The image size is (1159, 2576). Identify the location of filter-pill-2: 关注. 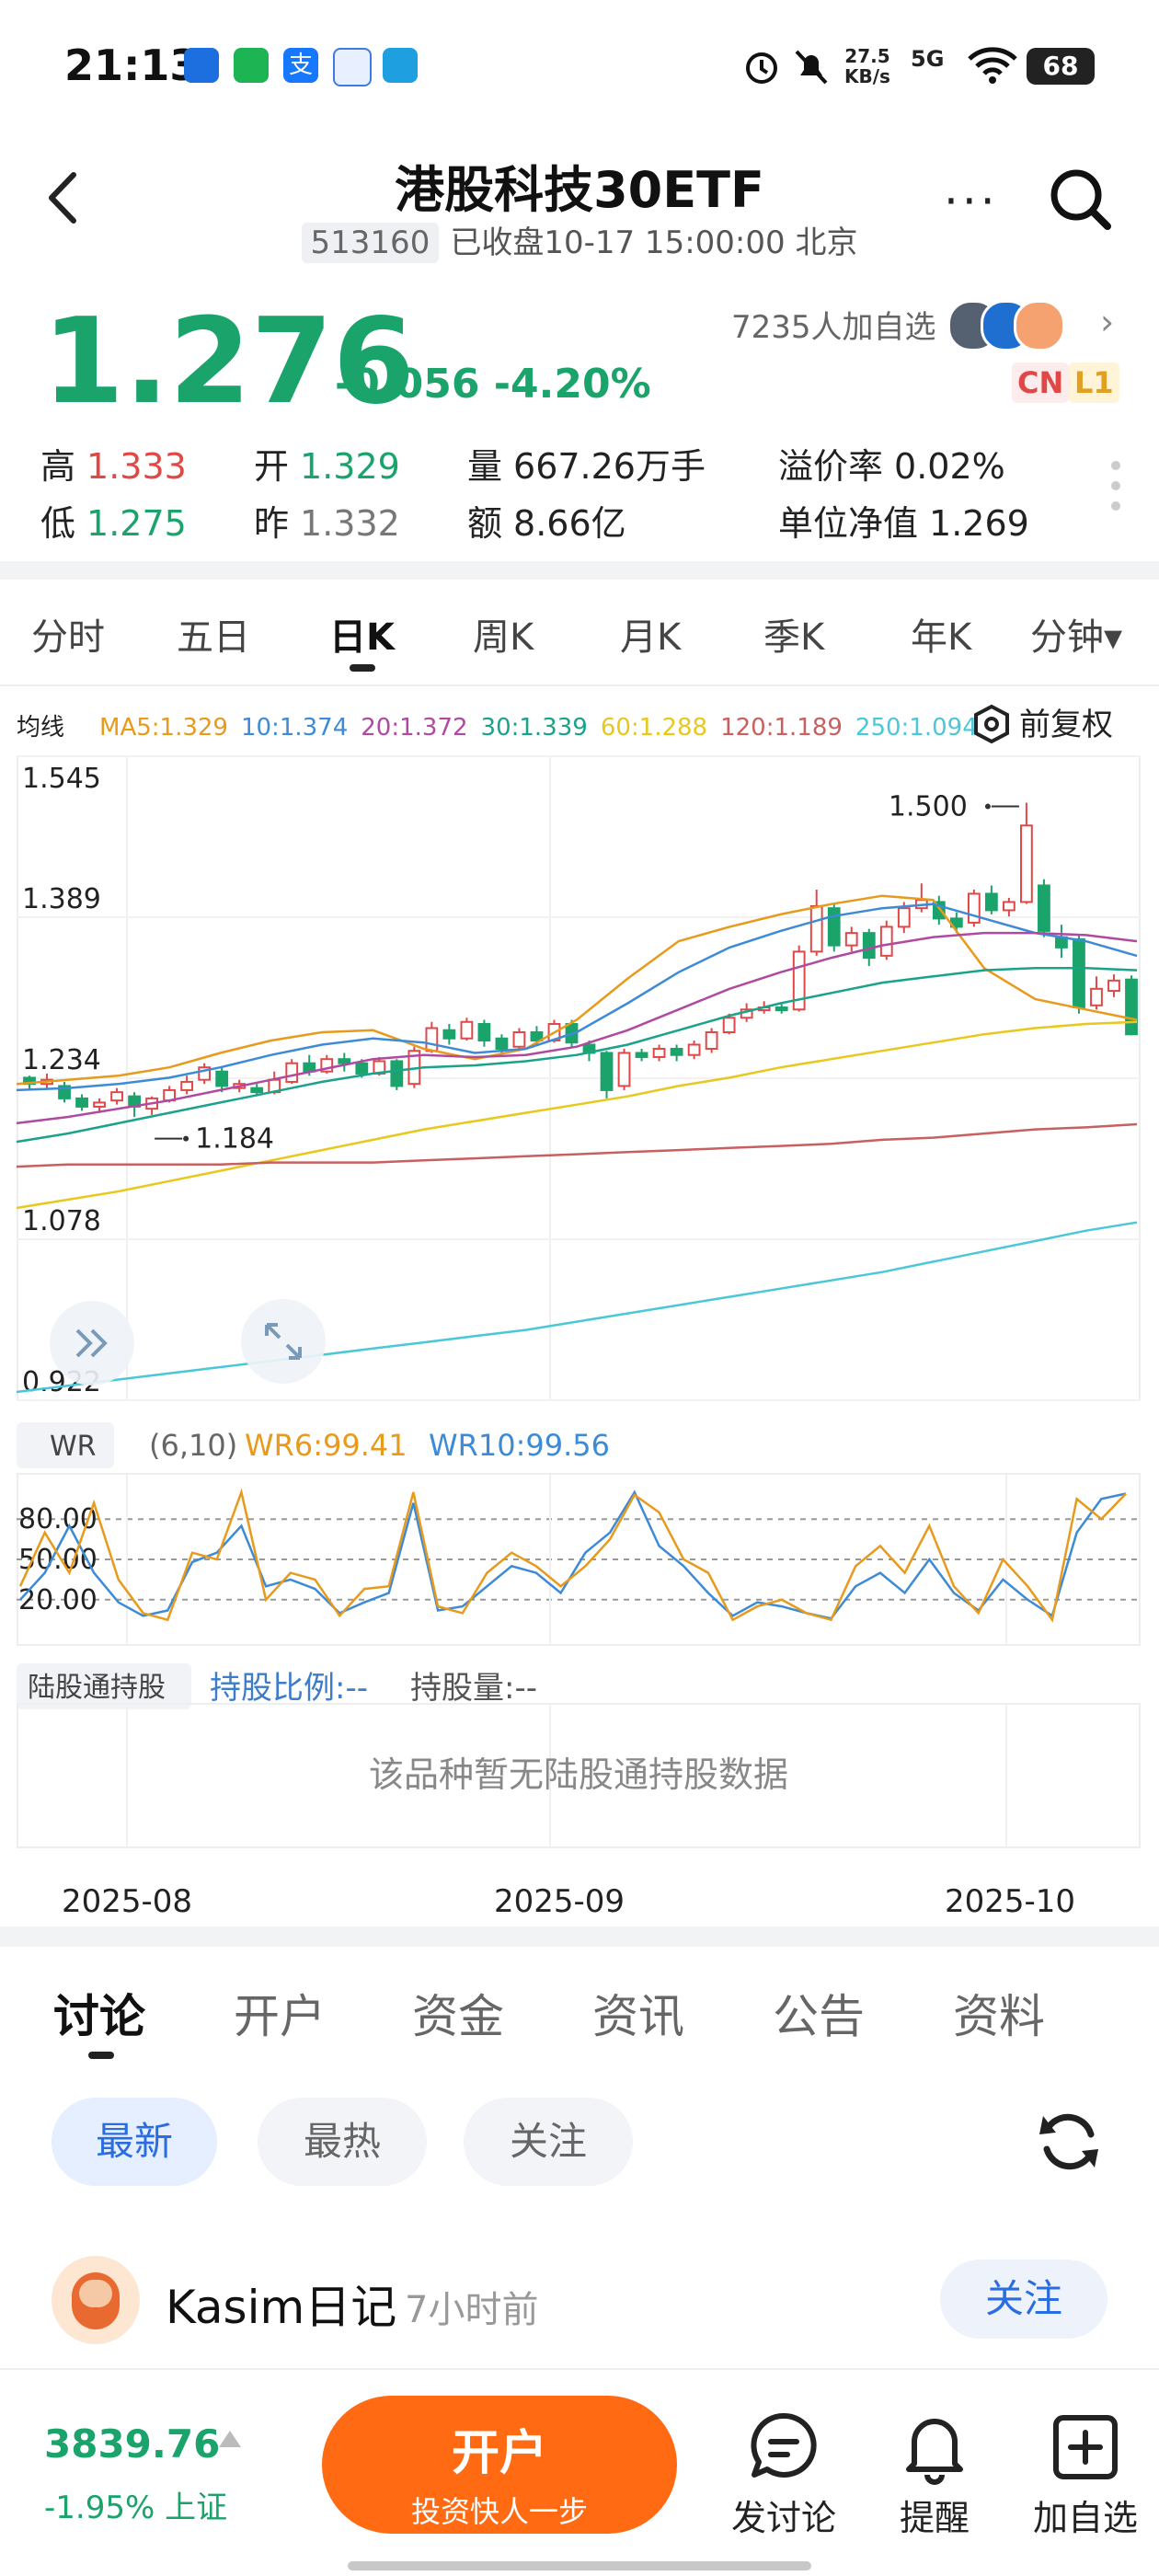
(548, 2142).